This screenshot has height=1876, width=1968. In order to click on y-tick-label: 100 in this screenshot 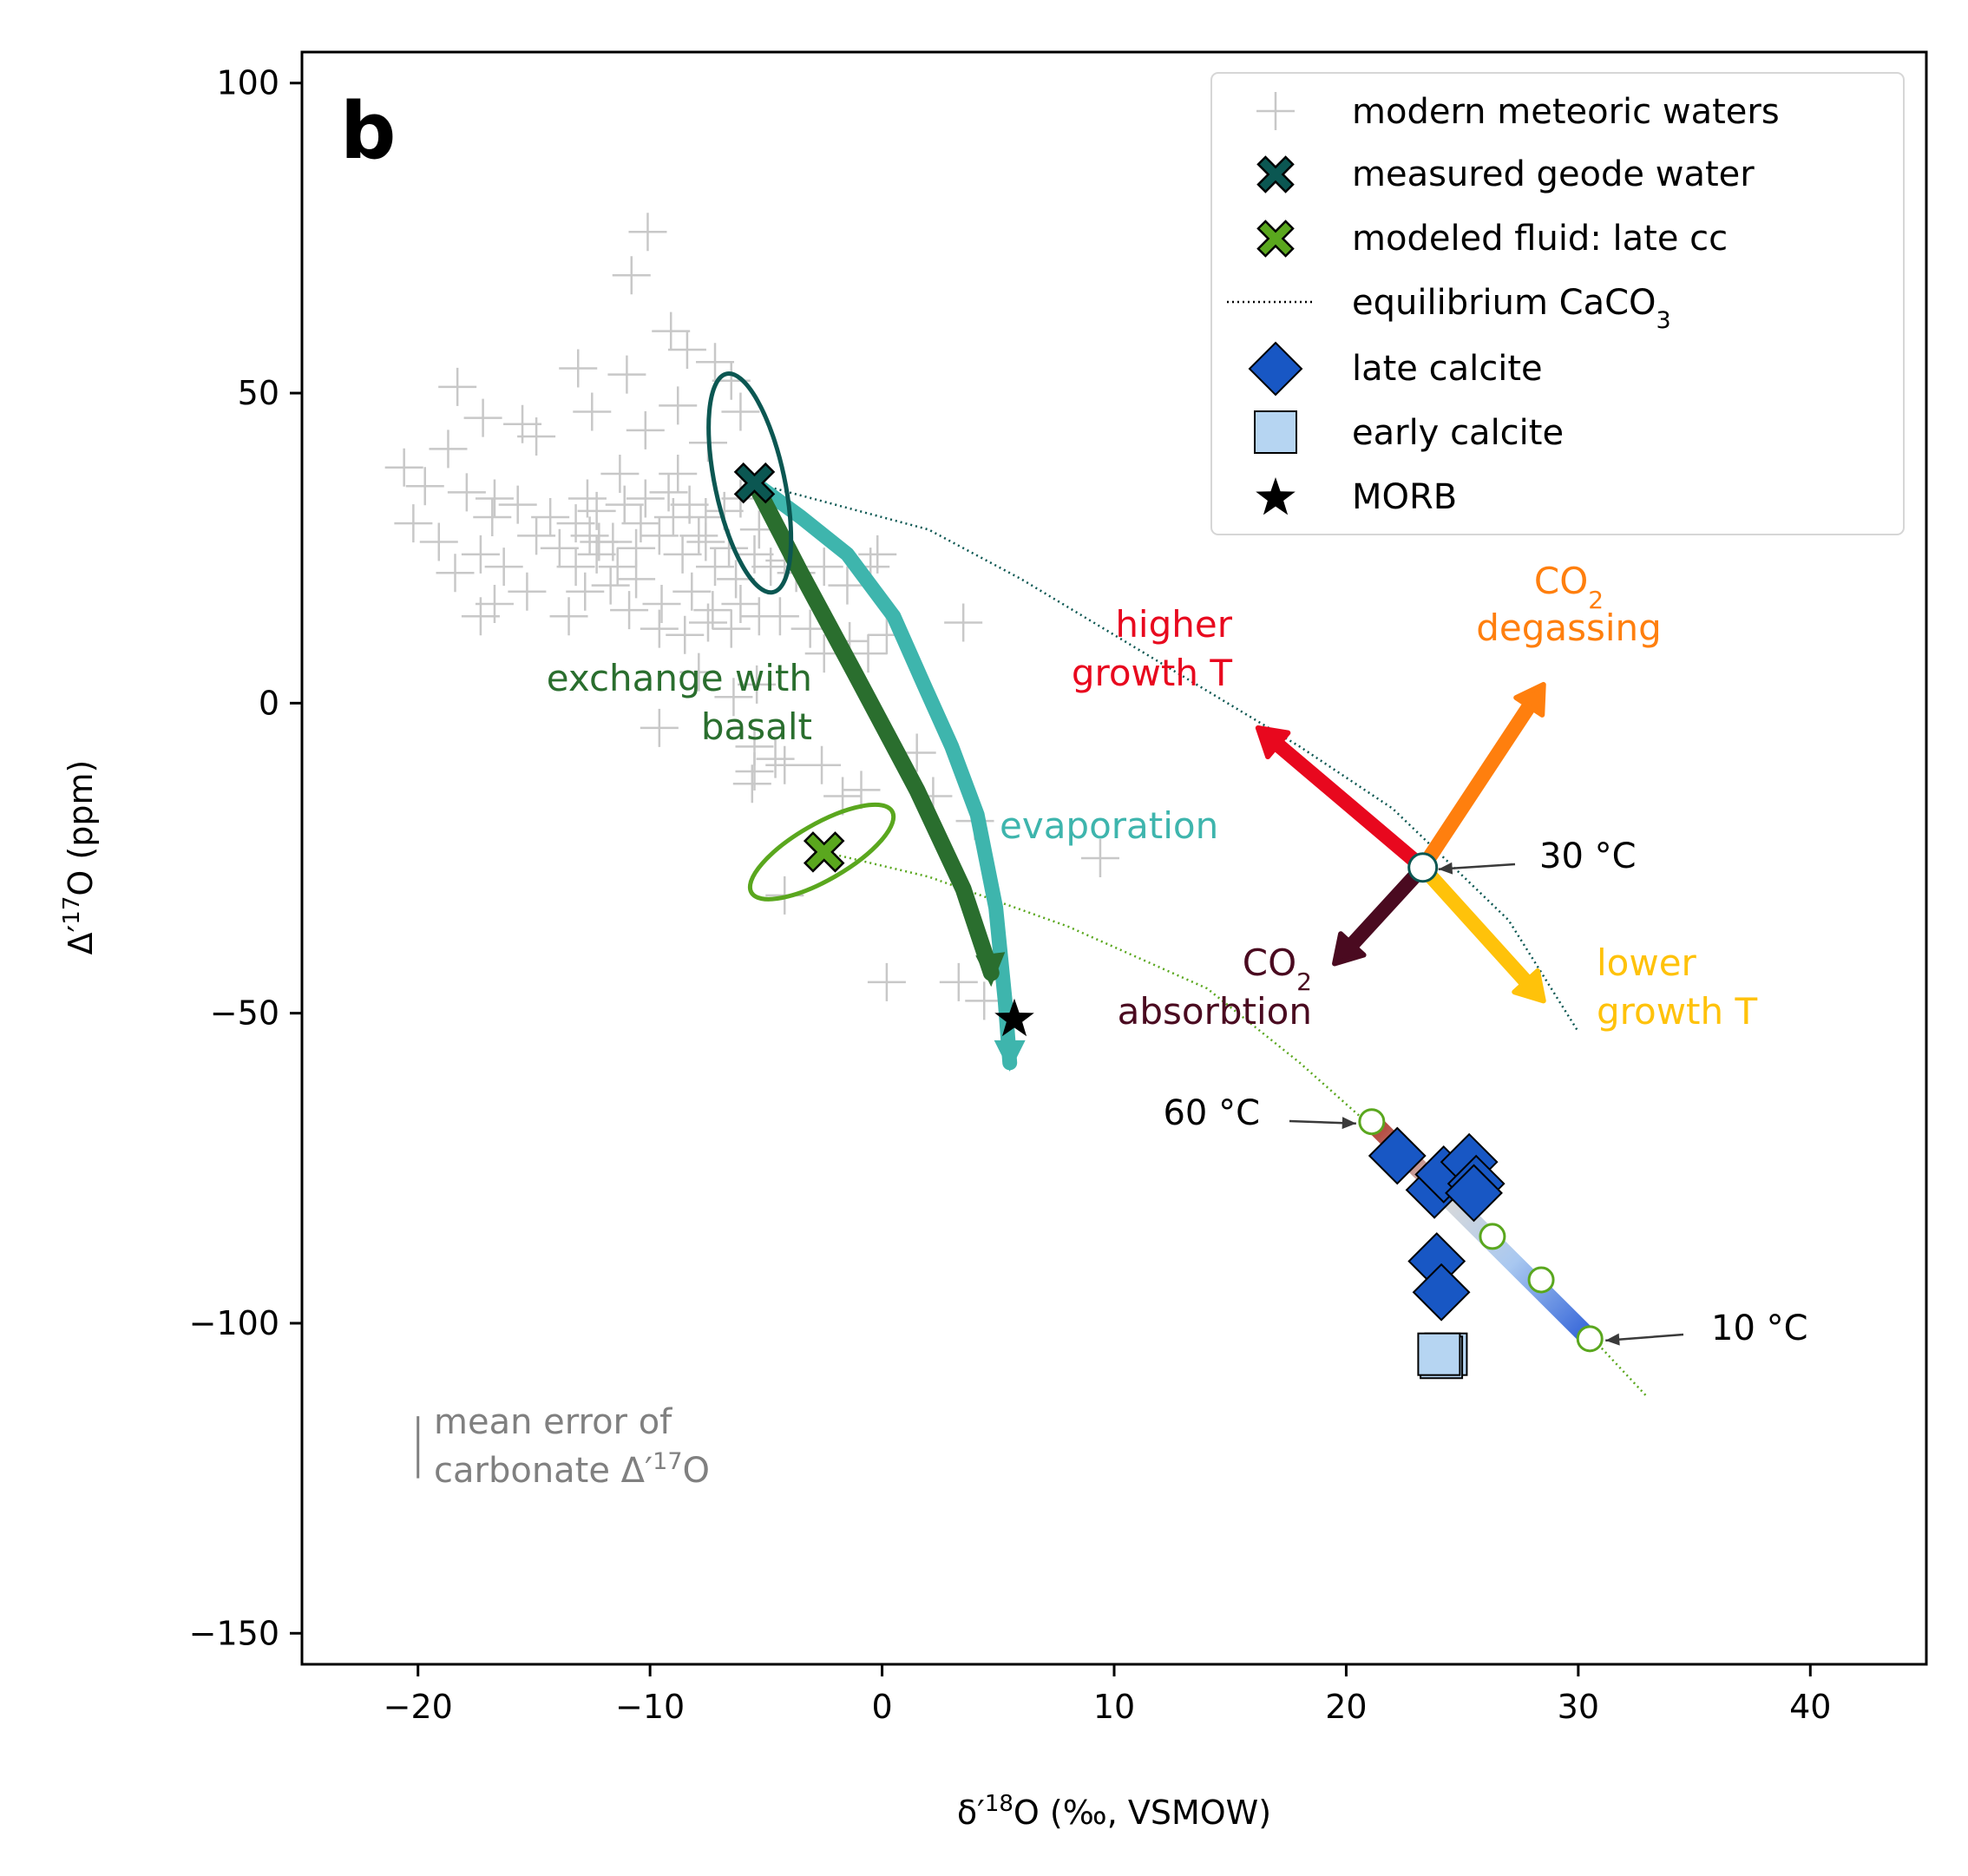, I will do `click(247, 83)`.